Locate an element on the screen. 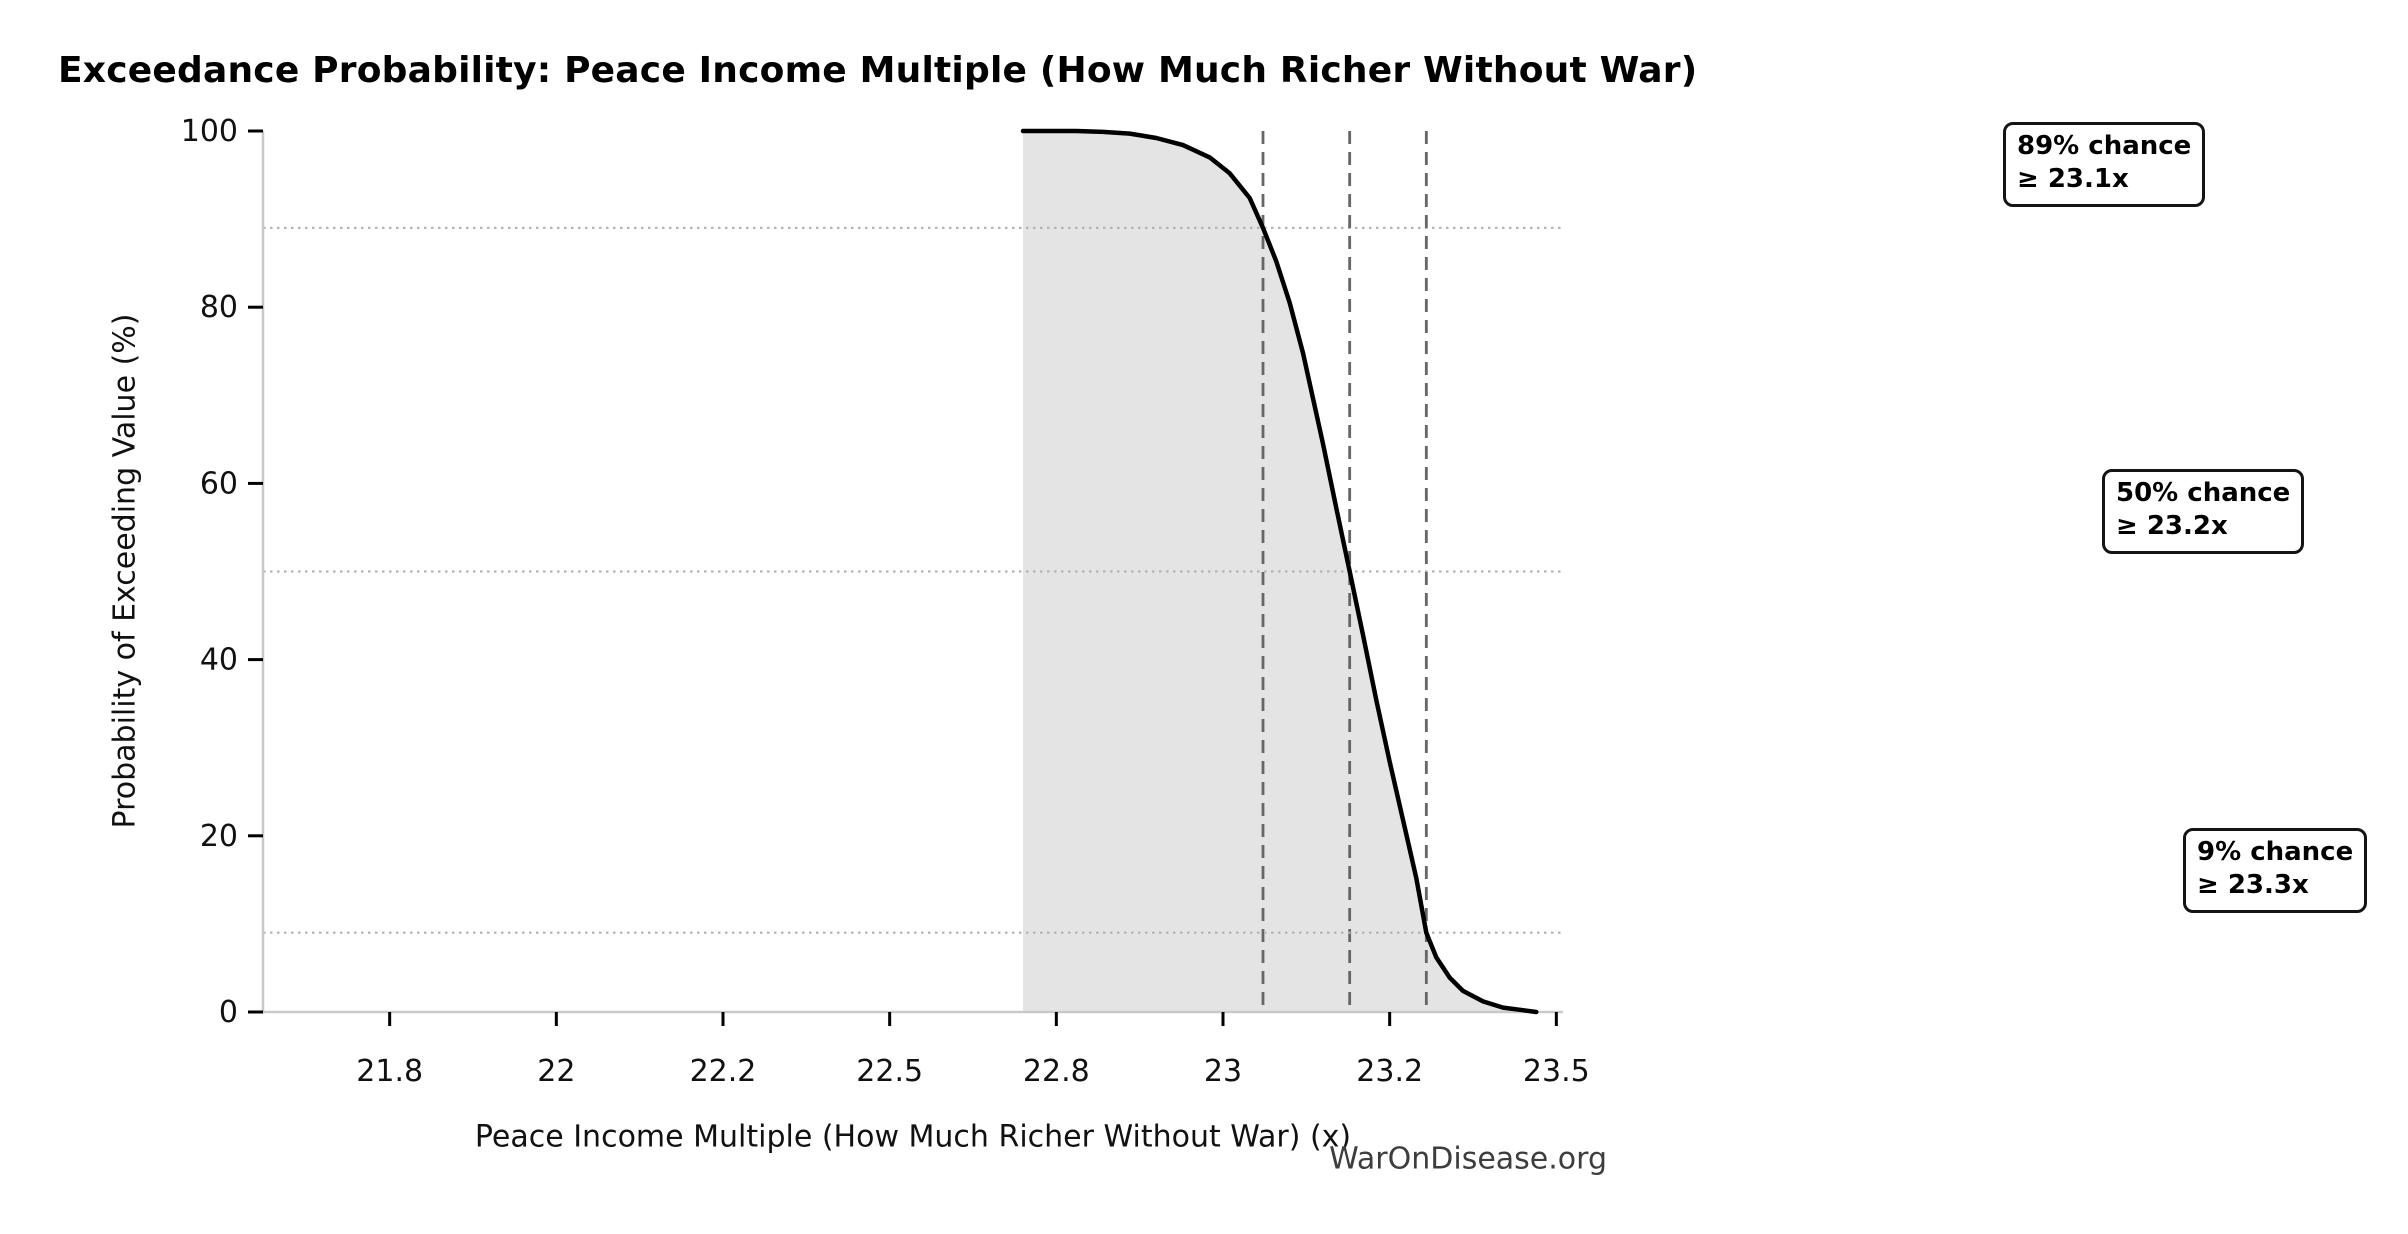  x-tick-label: 22.2 is located at coordinates (723, 1071).